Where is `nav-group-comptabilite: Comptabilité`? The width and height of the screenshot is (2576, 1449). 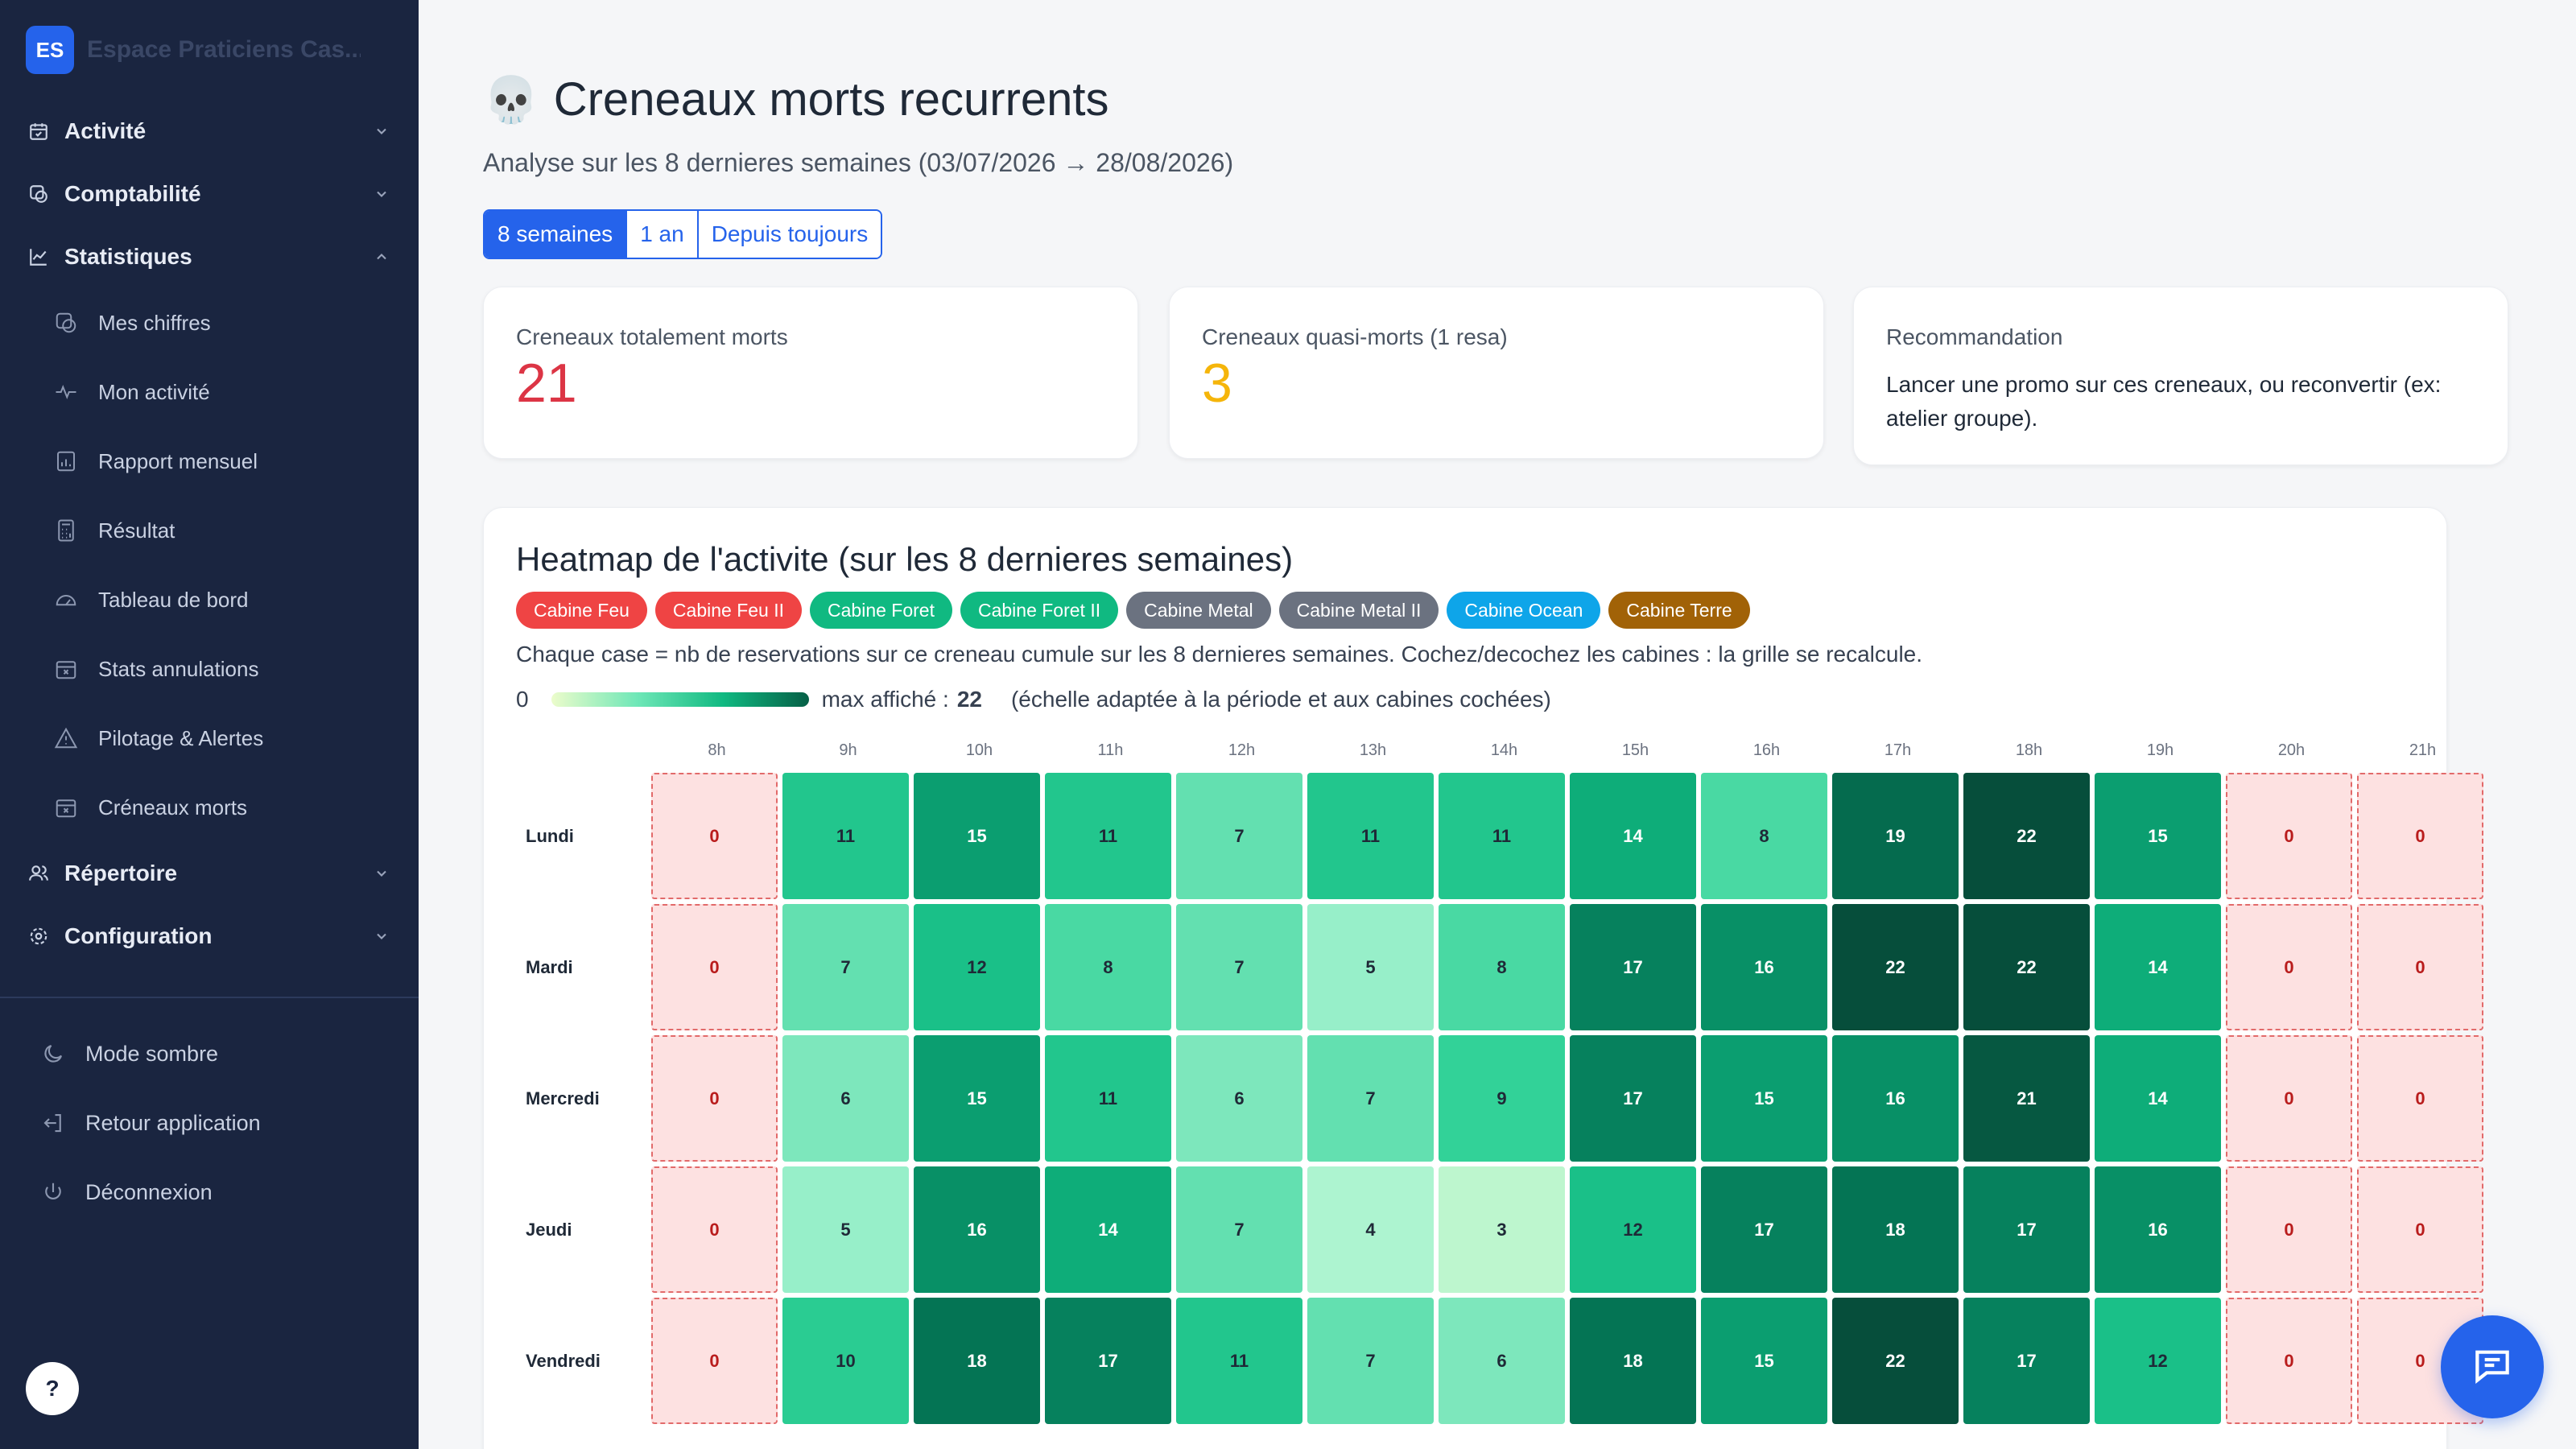
nav-group-comptabilite: Comptabilité is located at coordinates (209, 194).